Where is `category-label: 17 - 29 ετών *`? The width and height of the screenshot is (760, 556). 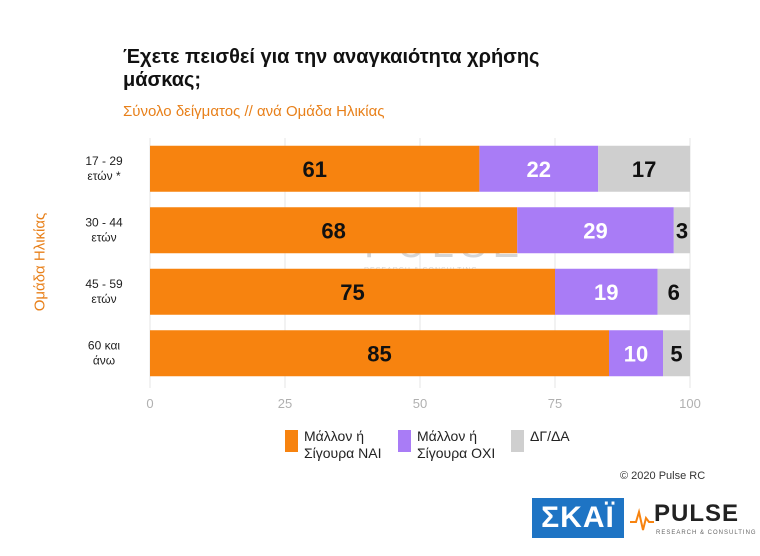
category-label: 17 - 29 ετών * is located at coordinates (104, 168).